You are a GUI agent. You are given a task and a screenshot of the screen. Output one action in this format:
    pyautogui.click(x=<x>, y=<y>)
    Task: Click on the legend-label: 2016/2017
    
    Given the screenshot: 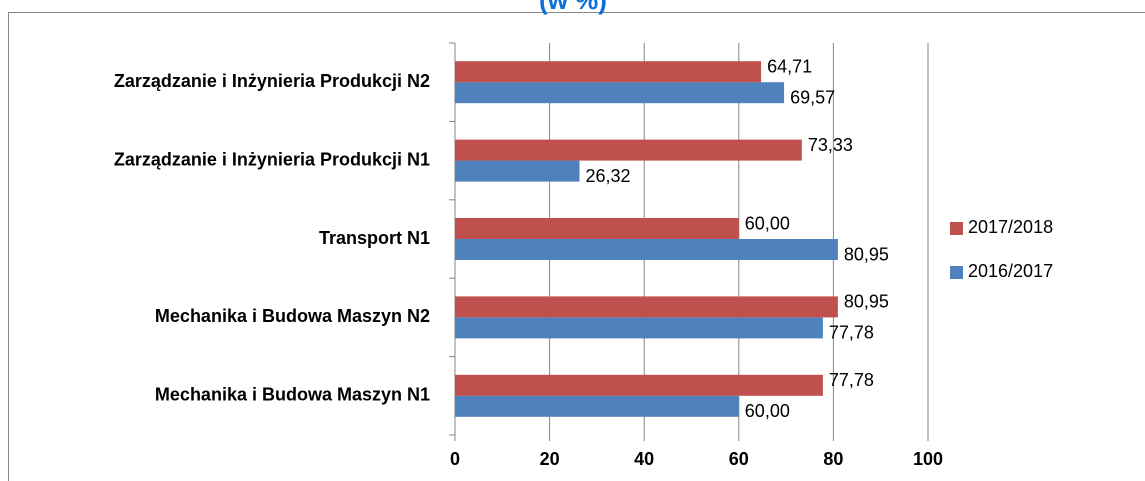 What is the action you would take?
    pyautogui.click(x=1010, y=271)
    